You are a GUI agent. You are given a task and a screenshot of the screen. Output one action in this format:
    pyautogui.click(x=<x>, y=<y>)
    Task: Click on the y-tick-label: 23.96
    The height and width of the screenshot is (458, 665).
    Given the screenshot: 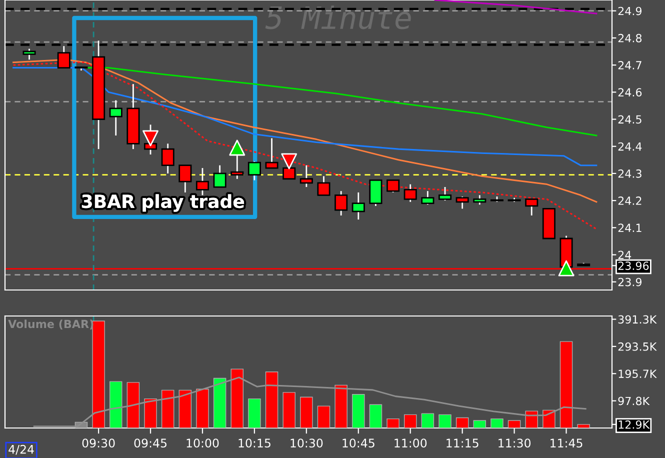 What is the action you would take?
    pyautogui.click(x=633, y=266)
    